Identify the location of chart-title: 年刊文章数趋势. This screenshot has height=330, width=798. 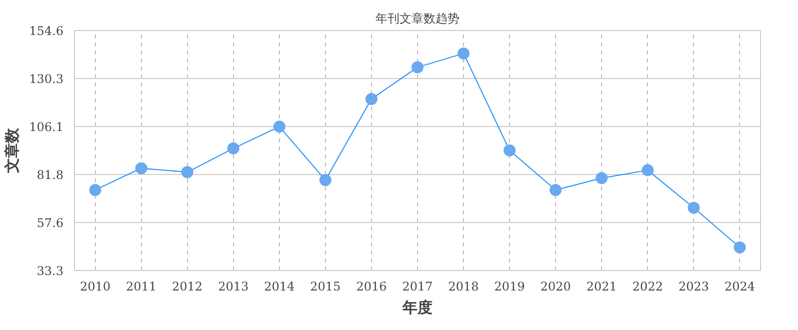
(418, 19).